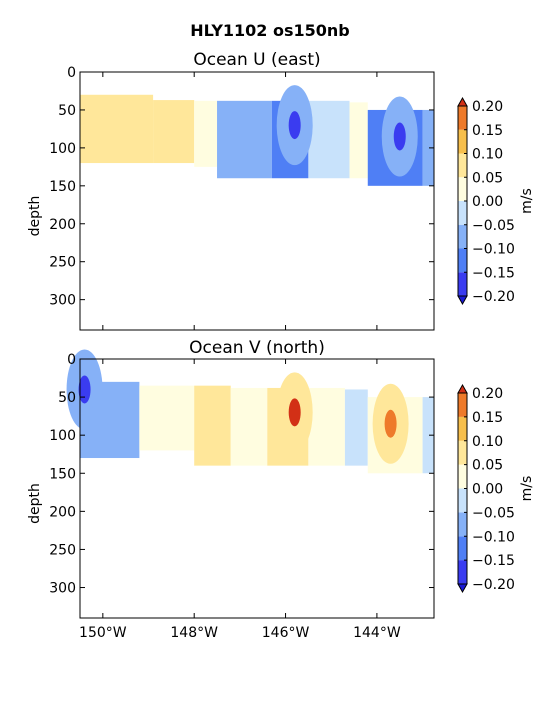  Describe the element at coordinates (286, 633) in the screenshot. I see `x-tick-label: 146°W` at that location.